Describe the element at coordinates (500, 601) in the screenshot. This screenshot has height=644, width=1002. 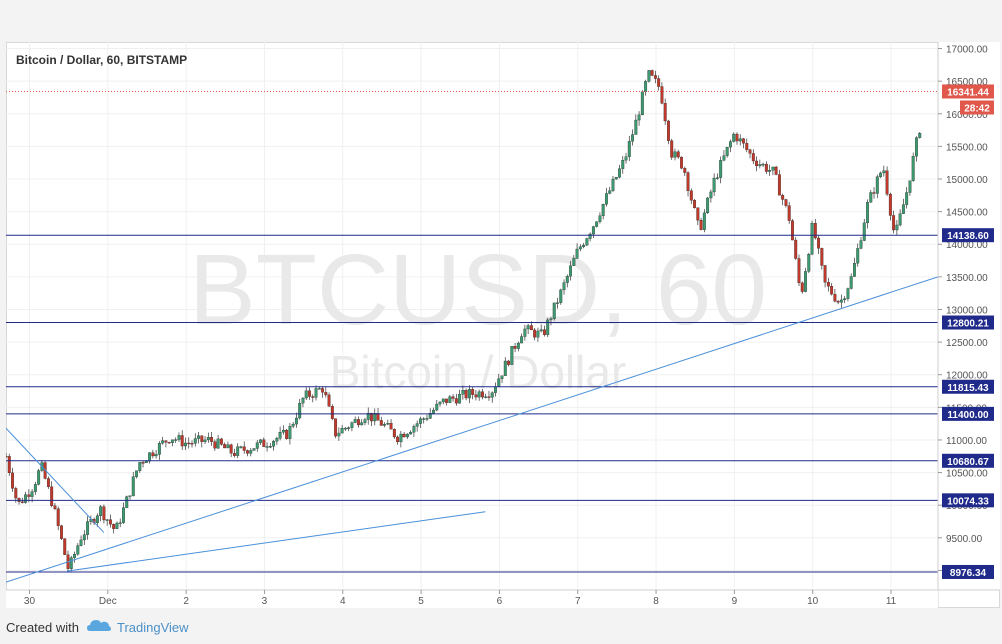
I see `time-tick-label: 6` at that location.